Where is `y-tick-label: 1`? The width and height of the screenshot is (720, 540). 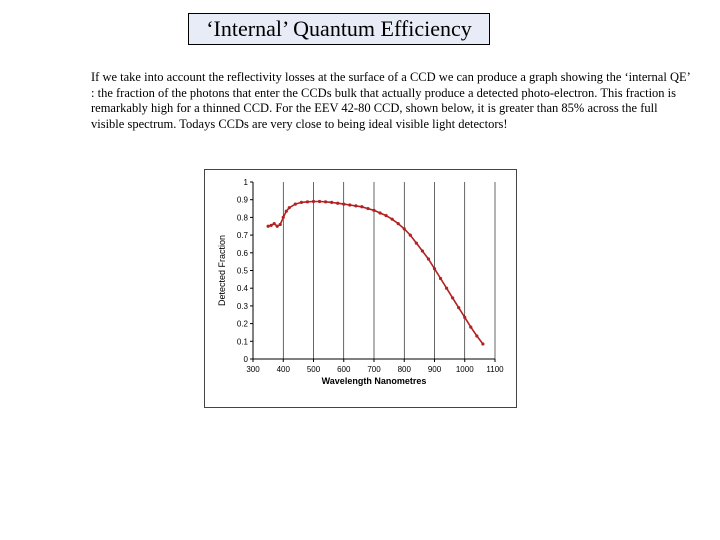 y-tick-label: 1 is located at coordinates (246, 182).